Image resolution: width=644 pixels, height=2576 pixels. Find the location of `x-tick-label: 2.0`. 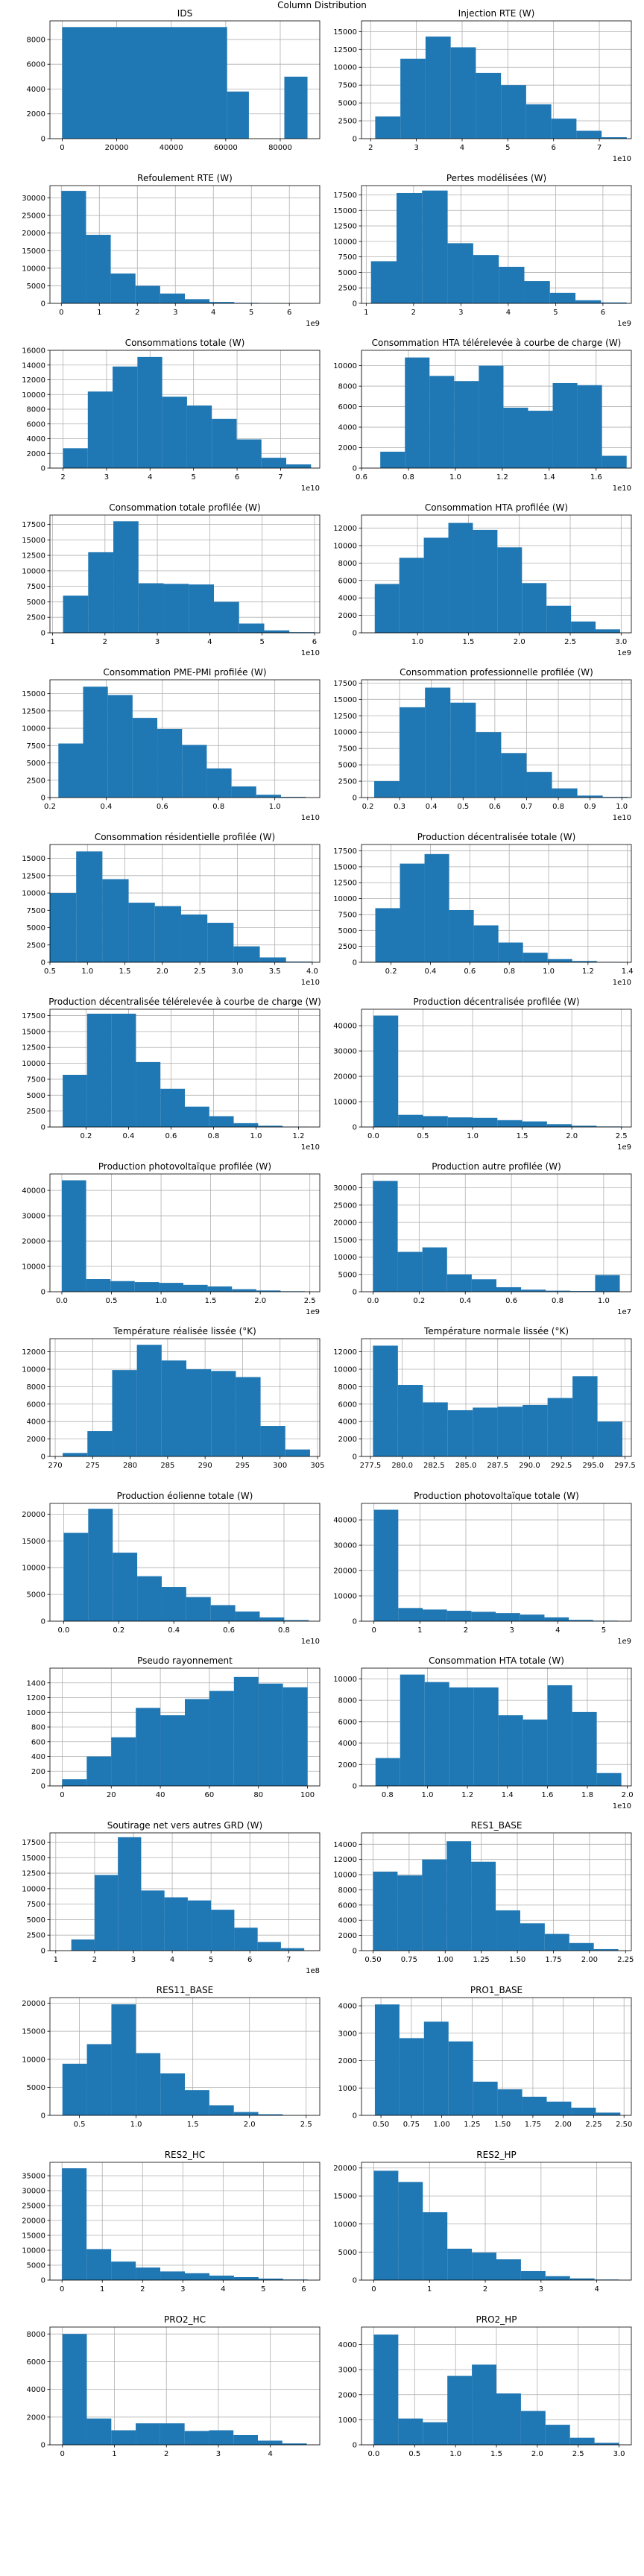

x-tick-label: 2.0 is located at coordinates (260, 1301).